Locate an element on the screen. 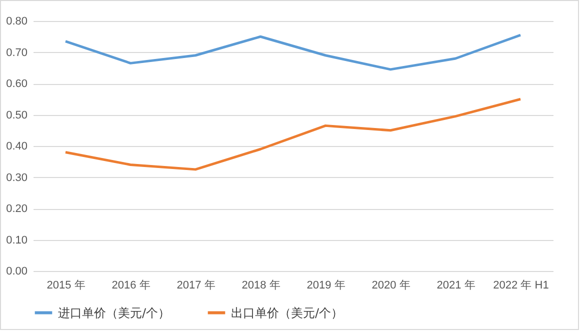 The width and height of the screenshot is (581, 332). x-tick-label: 2015 年 is located at coordinates (66, 286).